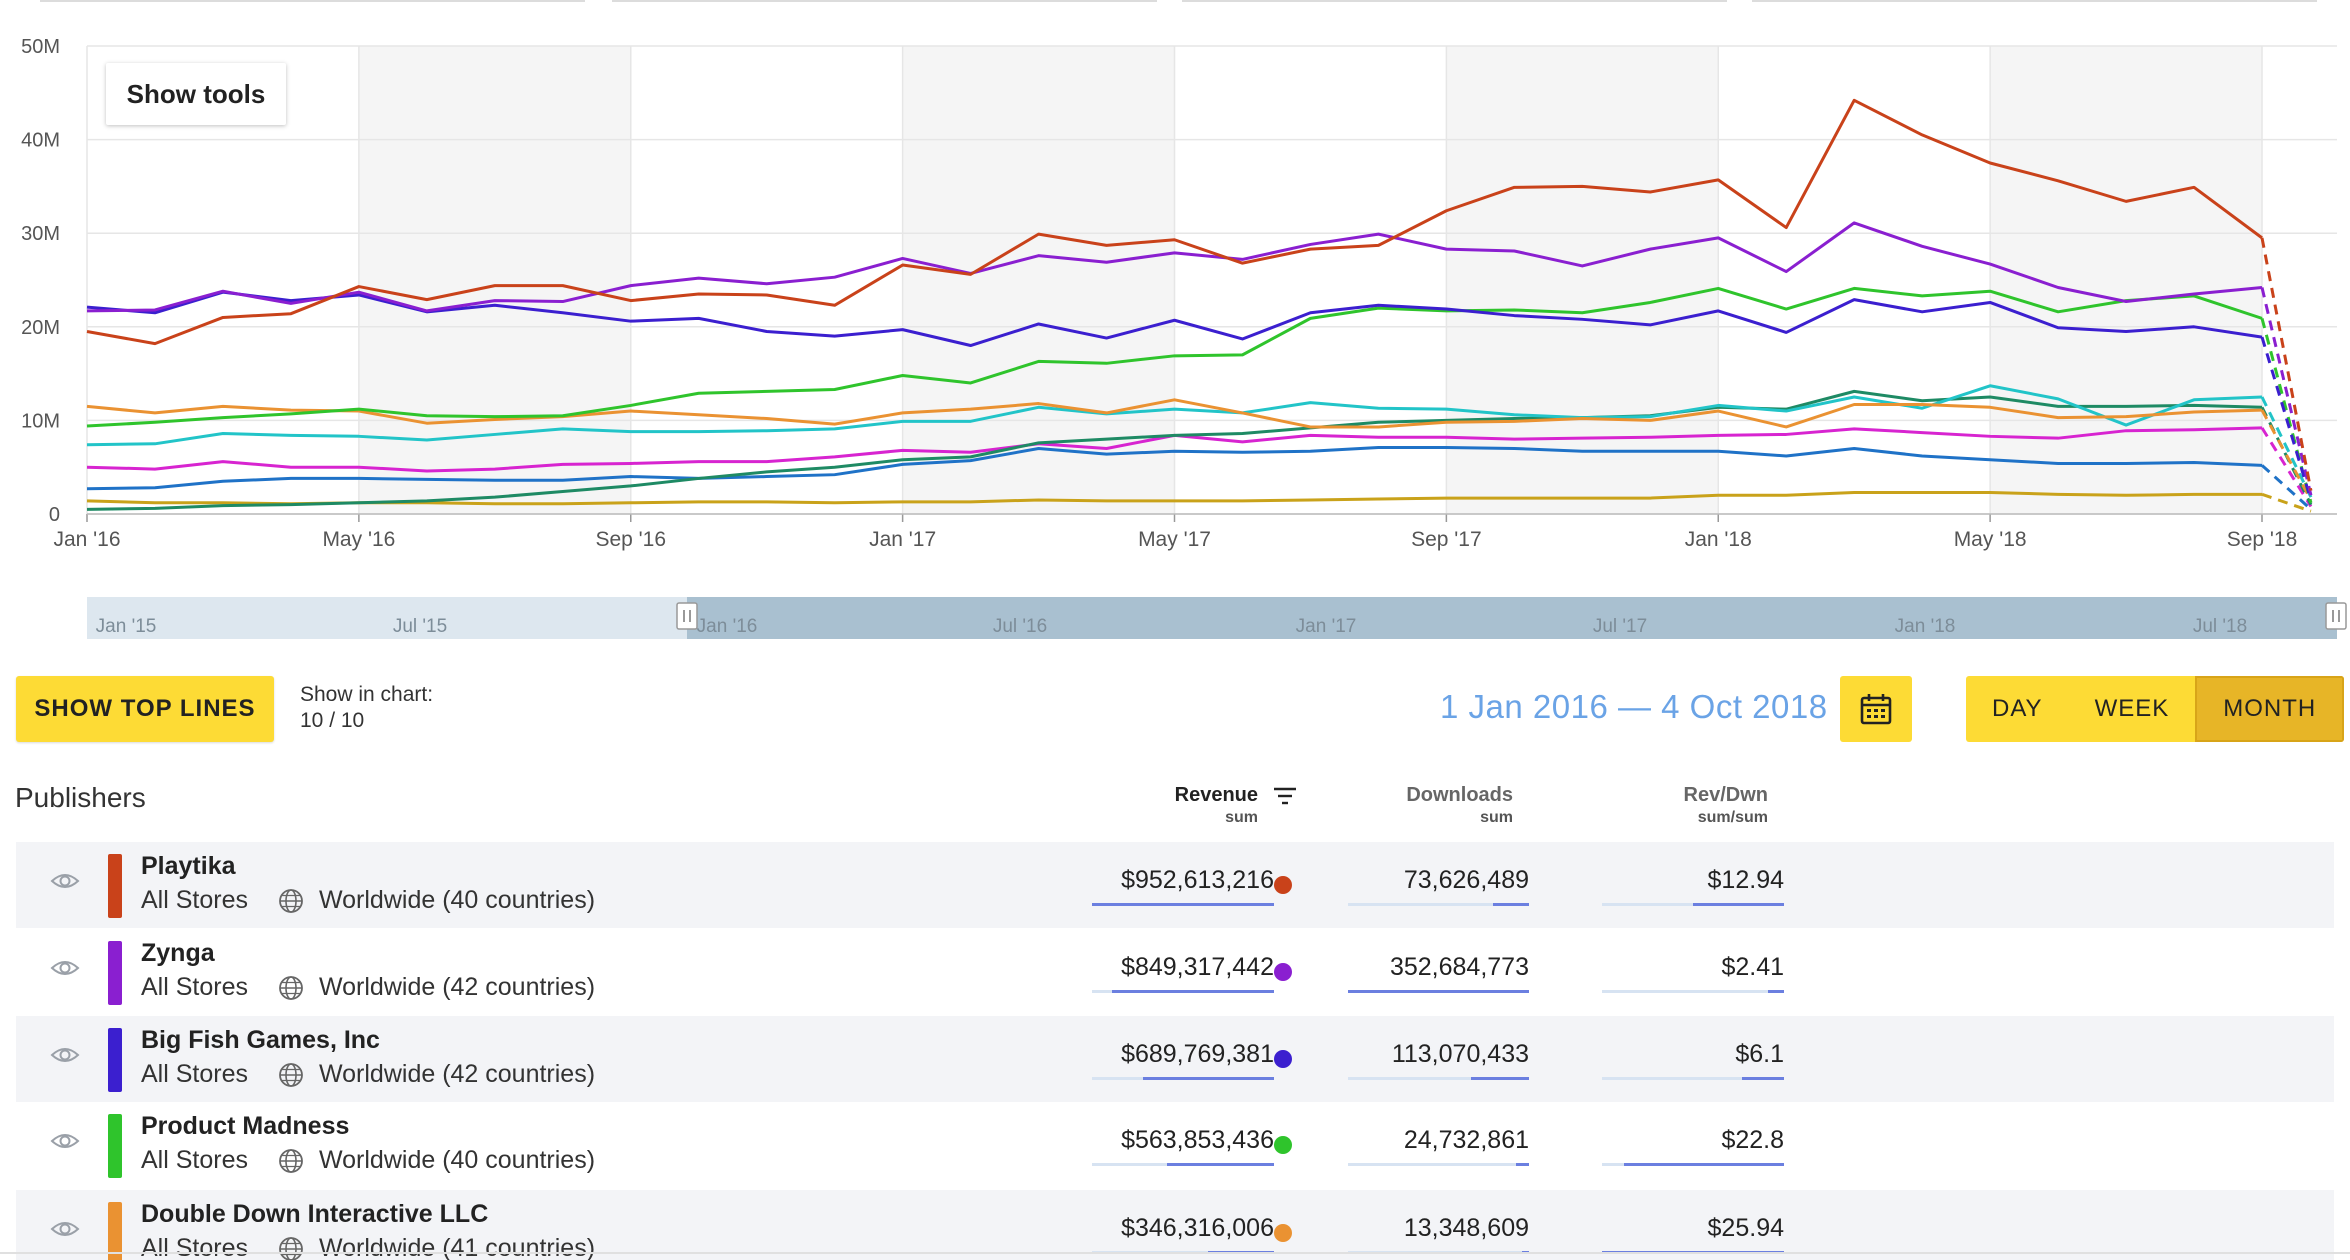 This screenshot has width=2350, height=1260. I want to click on navigator-right-handle, so click(2336, 616).